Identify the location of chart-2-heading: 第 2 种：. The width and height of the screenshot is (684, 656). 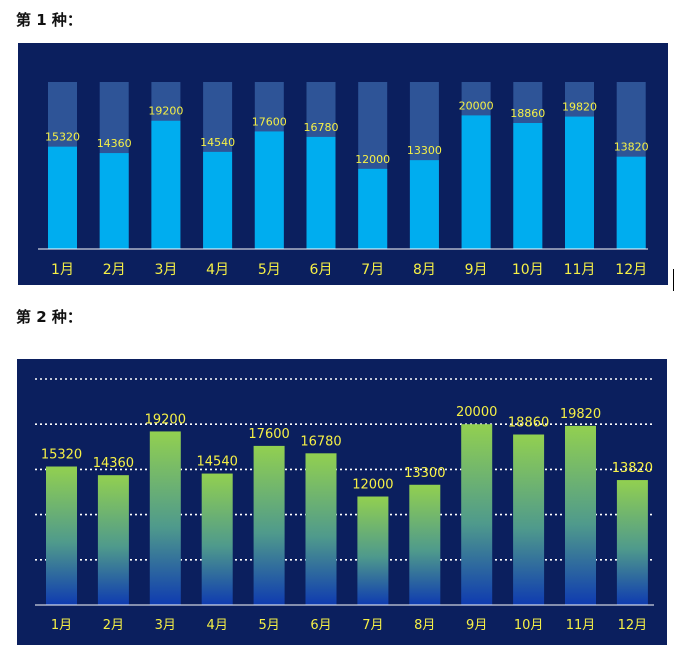
(49, 317).